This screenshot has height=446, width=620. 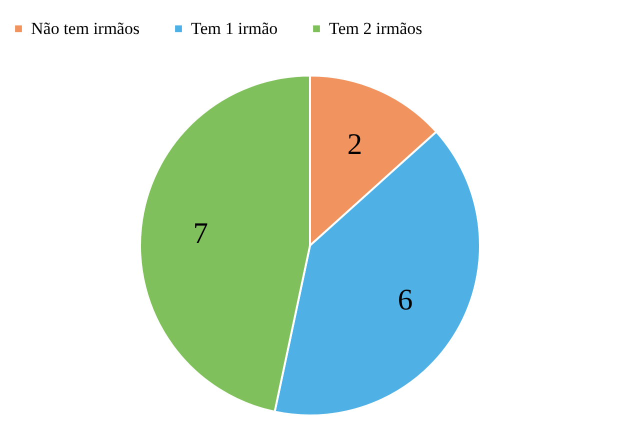 I want to click on legend-label: Tem 2 irmãos, so click(x=375, y=28).